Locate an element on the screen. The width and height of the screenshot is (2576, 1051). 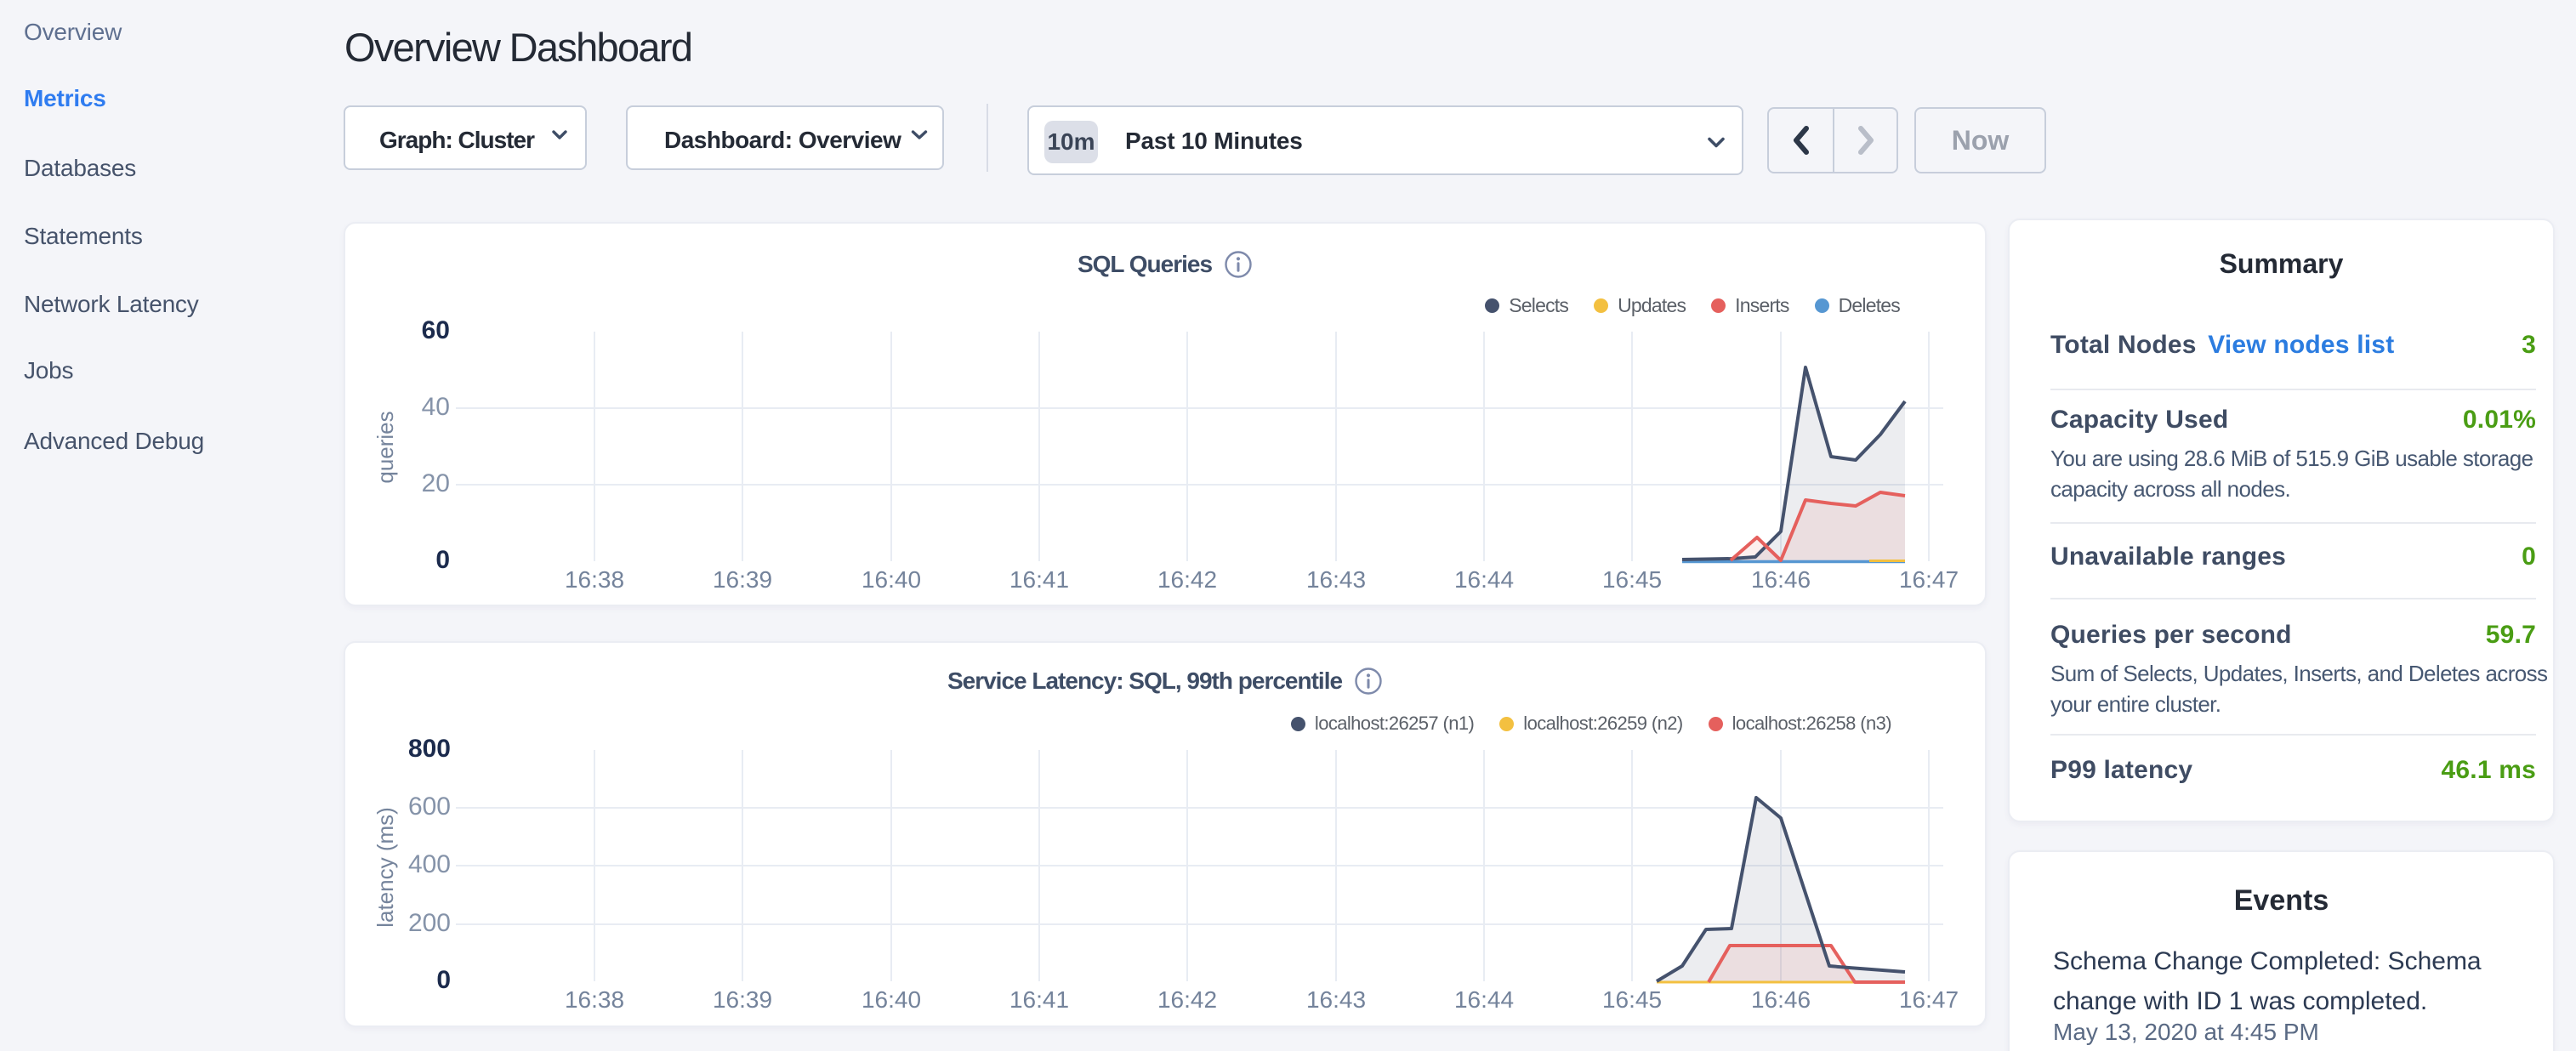
svg-text: 40 is located at coordinates (436, 407).